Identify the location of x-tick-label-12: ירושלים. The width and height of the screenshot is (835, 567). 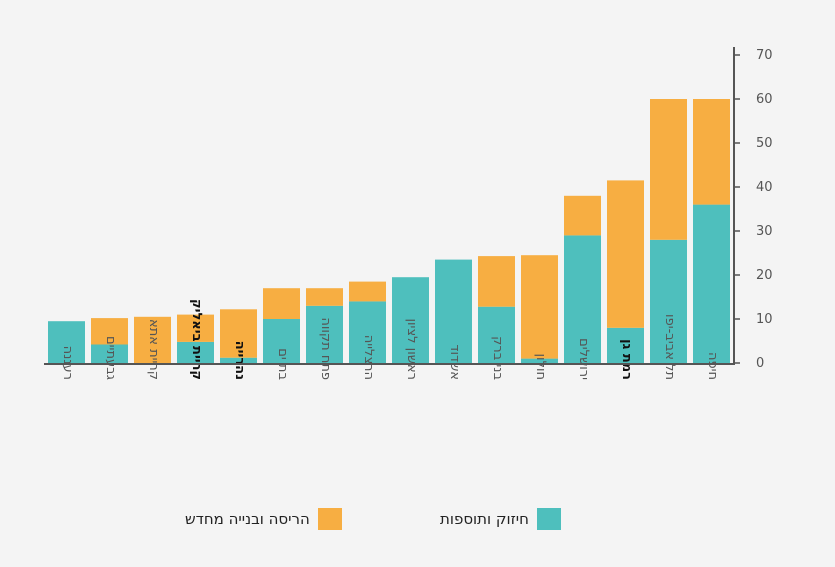
(583, 359).